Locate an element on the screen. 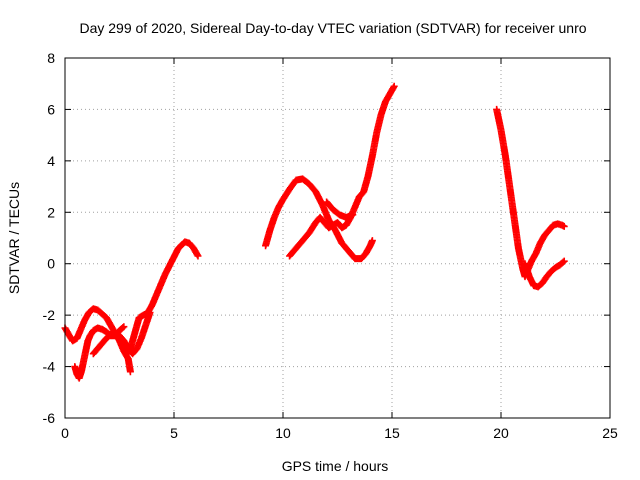  y-tick-label: 8 is located at coordinates (51, 58).